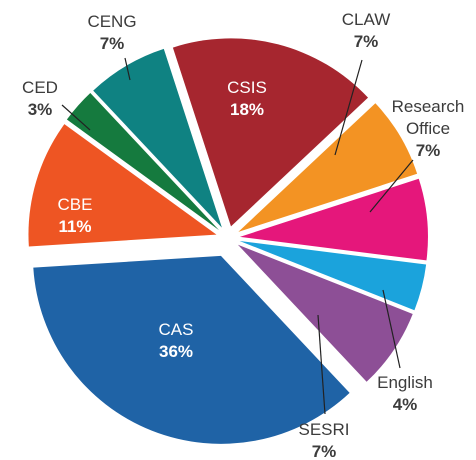 The image size is (476, 460). I want to click on slice-label: CAS 36%, so click(176, 341).